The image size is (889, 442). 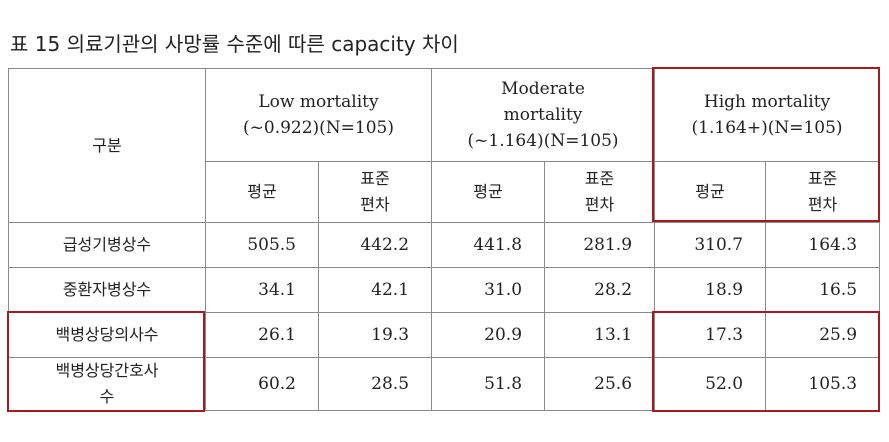 I want to click on table-cell: 18.9, so click(x=710, y=290).